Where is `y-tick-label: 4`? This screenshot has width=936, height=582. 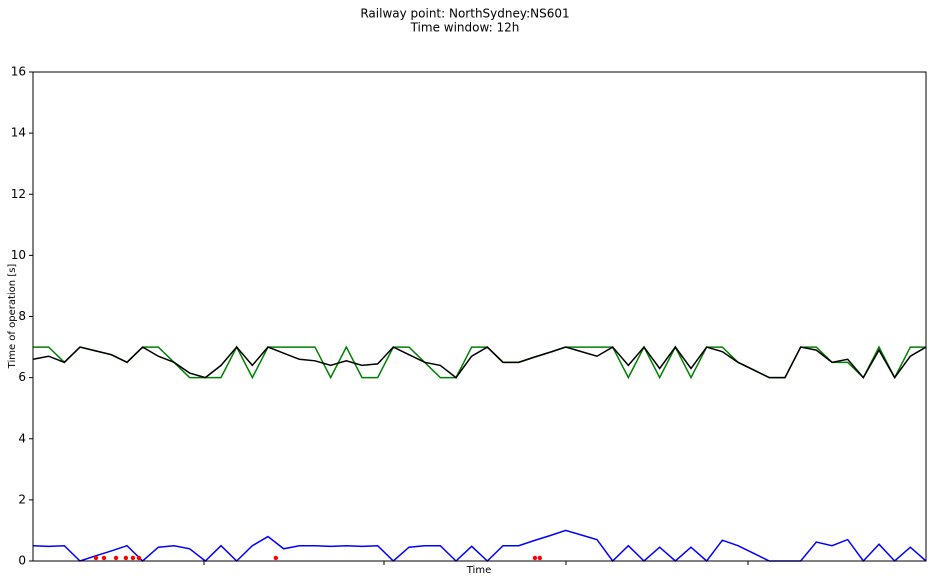 y-tick-label: 4 is located at coordinates (22, 438).